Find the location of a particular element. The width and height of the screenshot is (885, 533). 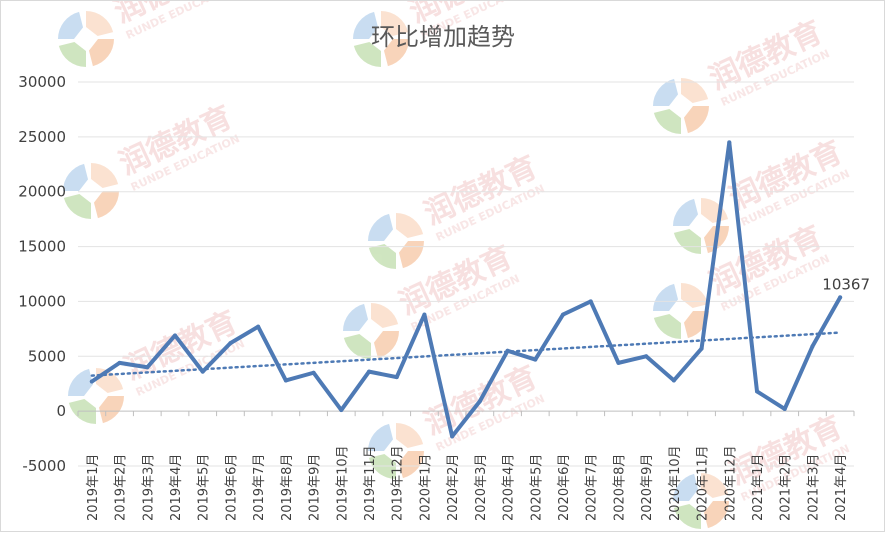

x-tick-label: 2020年4月 is located at coordinates (509, 487).